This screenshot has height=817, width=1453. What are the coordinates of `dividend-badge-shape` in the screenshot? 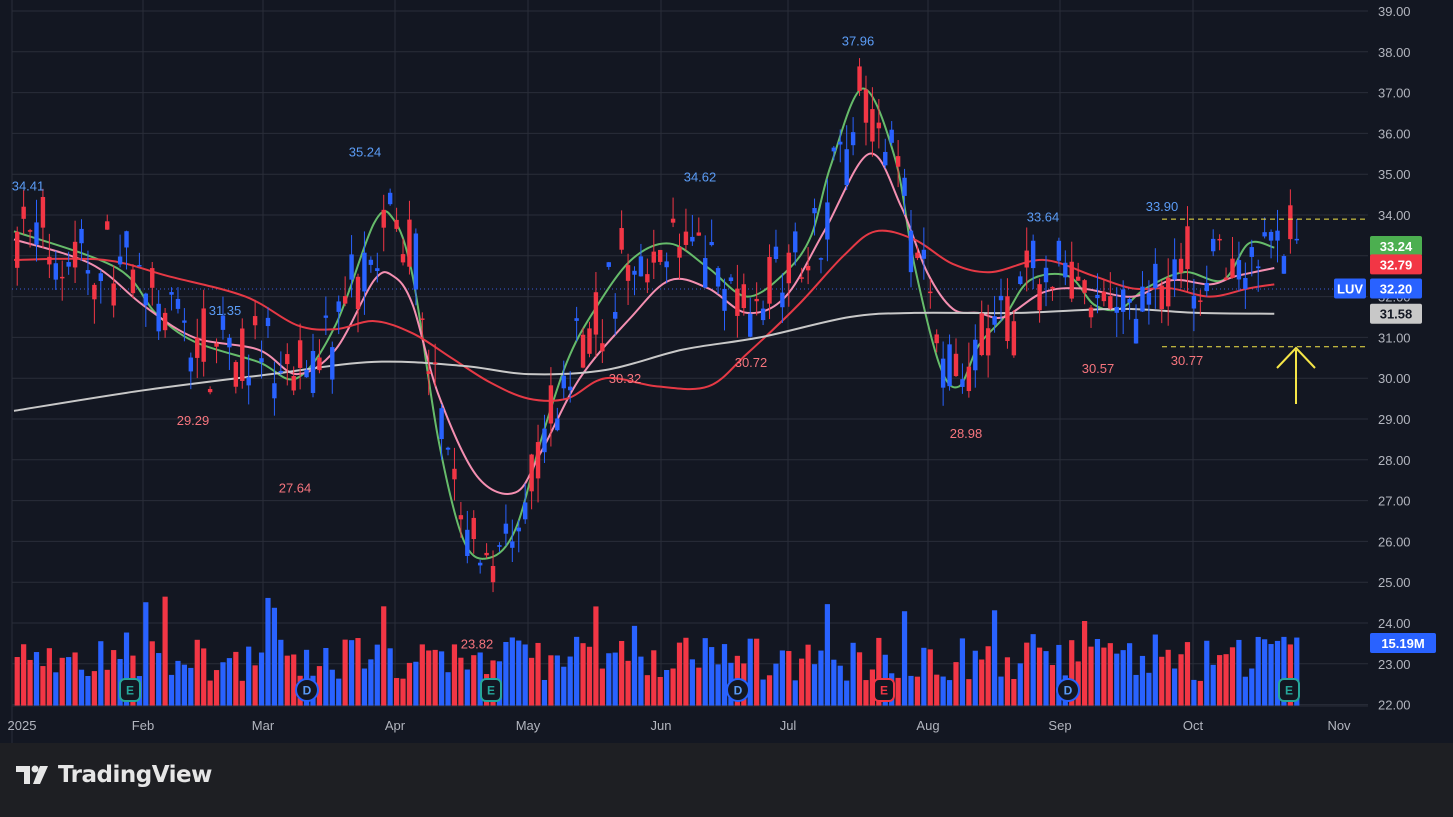 It's located at (1068, 690).